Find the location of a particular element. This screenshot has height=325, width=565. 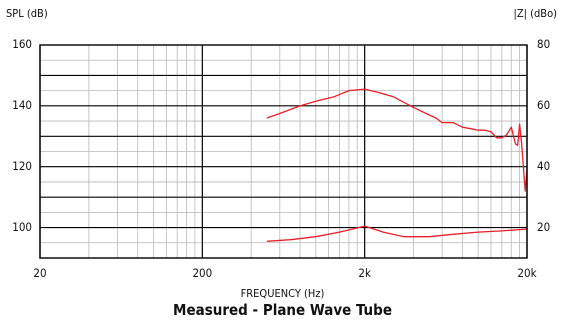

x-tick-label: 200 is located at coordinates (202, 273).